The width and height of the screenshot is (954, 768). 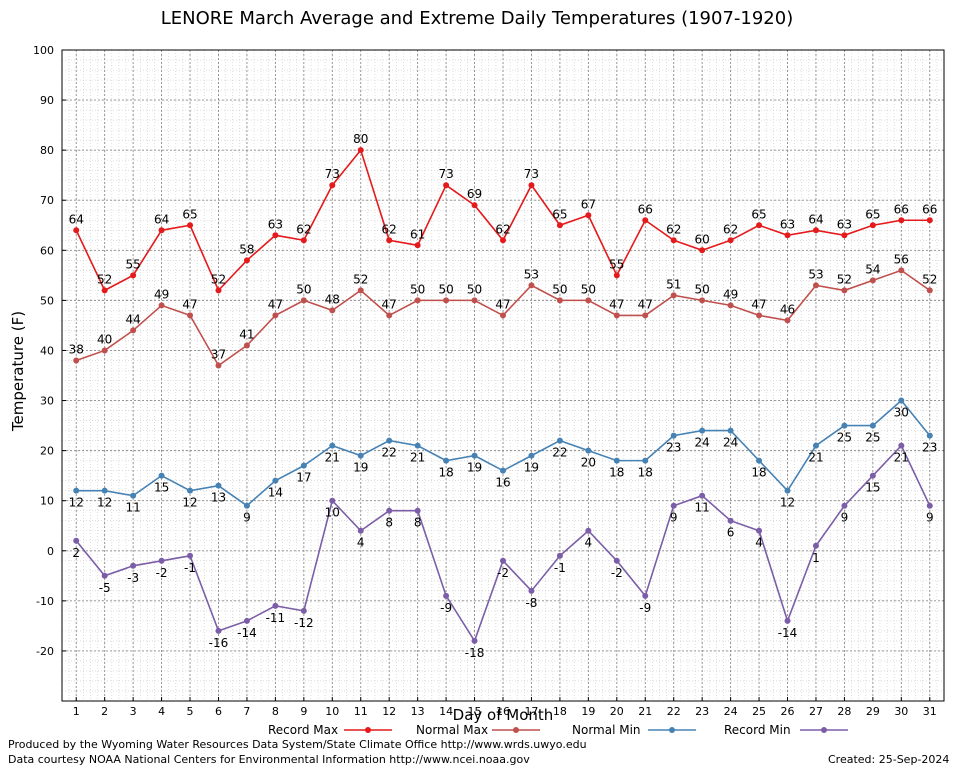 What do you see at coordinates (452, 730) in the screenshot?
I see `legend-label: Normal Max` at bounding box center [452, 730].